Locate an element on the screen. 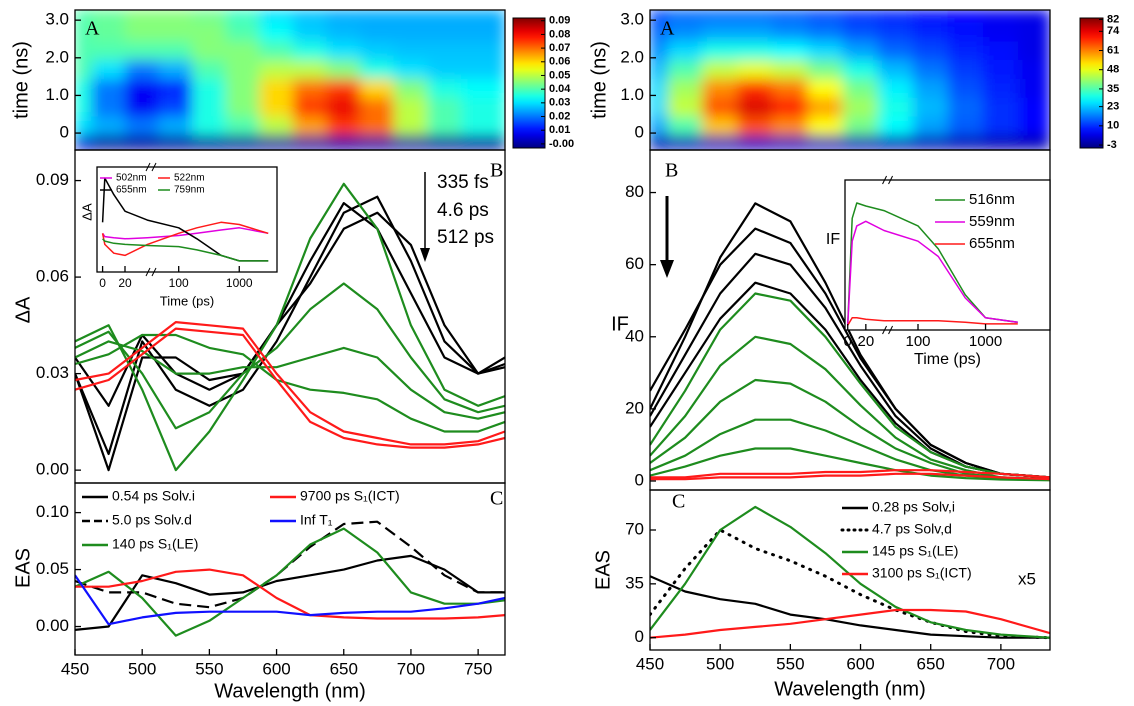  colorbar-label: 0.07 is located at coordinates (559, 48).